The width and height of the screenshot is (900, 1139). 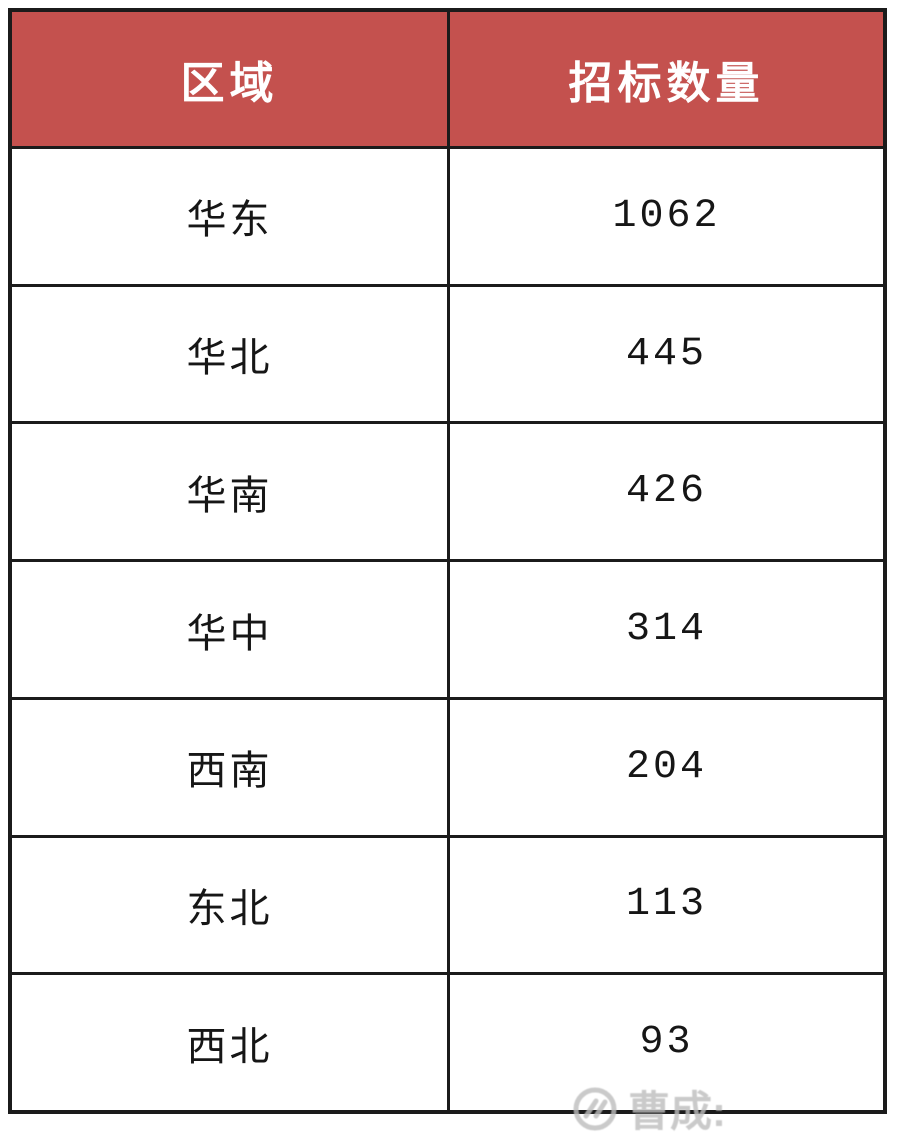 I want to click on table-row: 华北 445, so click(x=447, y=355).